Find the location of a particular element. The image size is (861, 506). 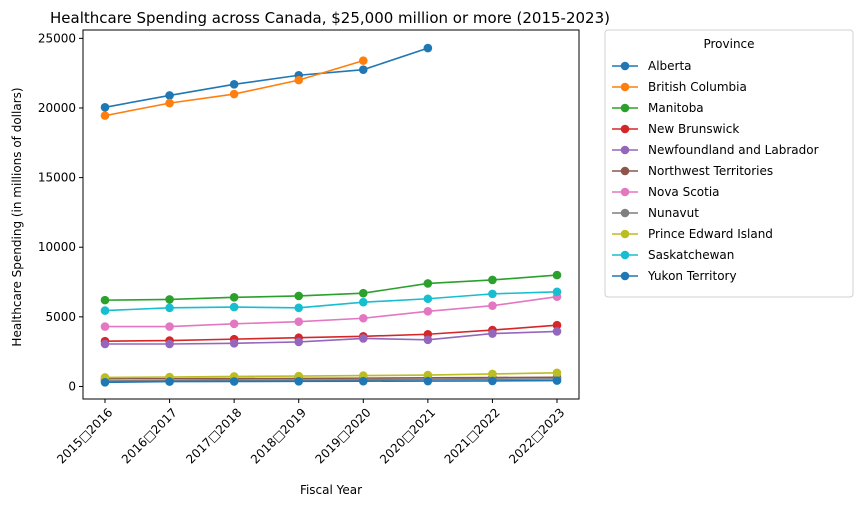

legend-item: Newfoundland and Labrador is located at coordinates (715, 150).